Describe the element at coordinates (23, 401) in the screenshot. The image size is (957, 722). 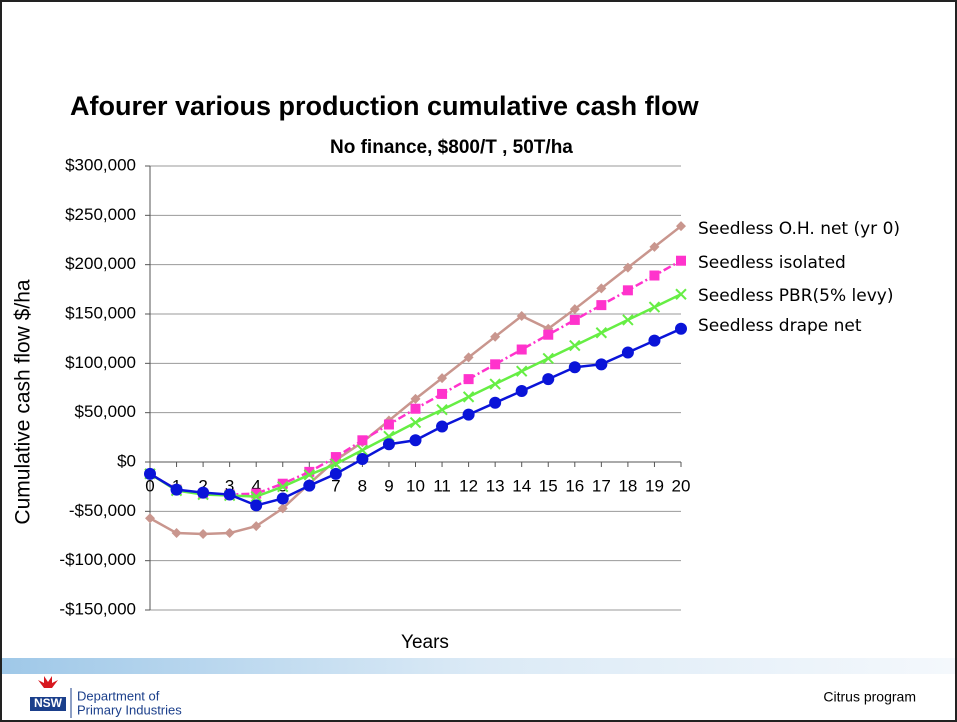
I see `y-axis-label: Cumulative cash flow $/ha` at that location.